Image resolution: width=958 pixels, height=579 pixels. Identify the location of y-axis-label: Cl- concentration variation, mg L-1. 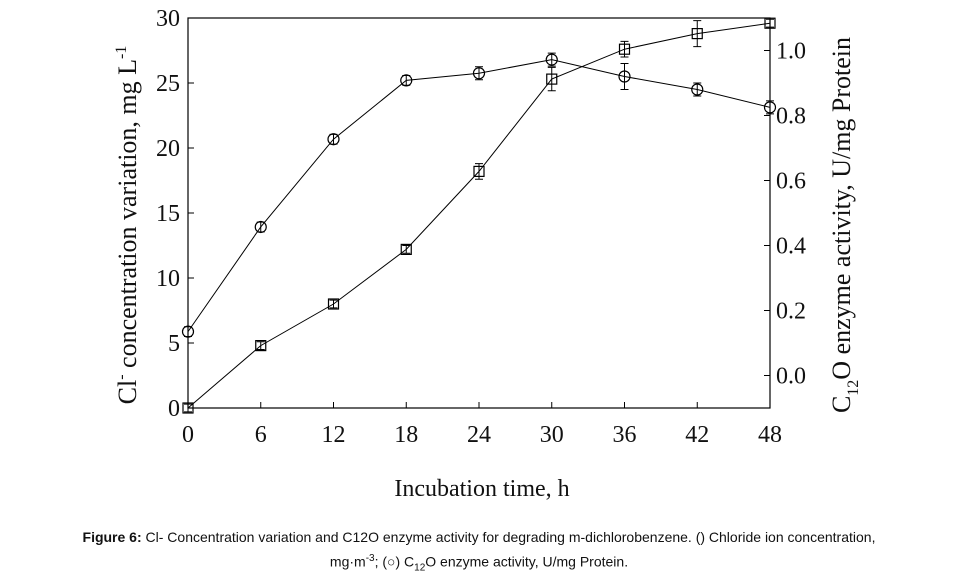
(127, 225).